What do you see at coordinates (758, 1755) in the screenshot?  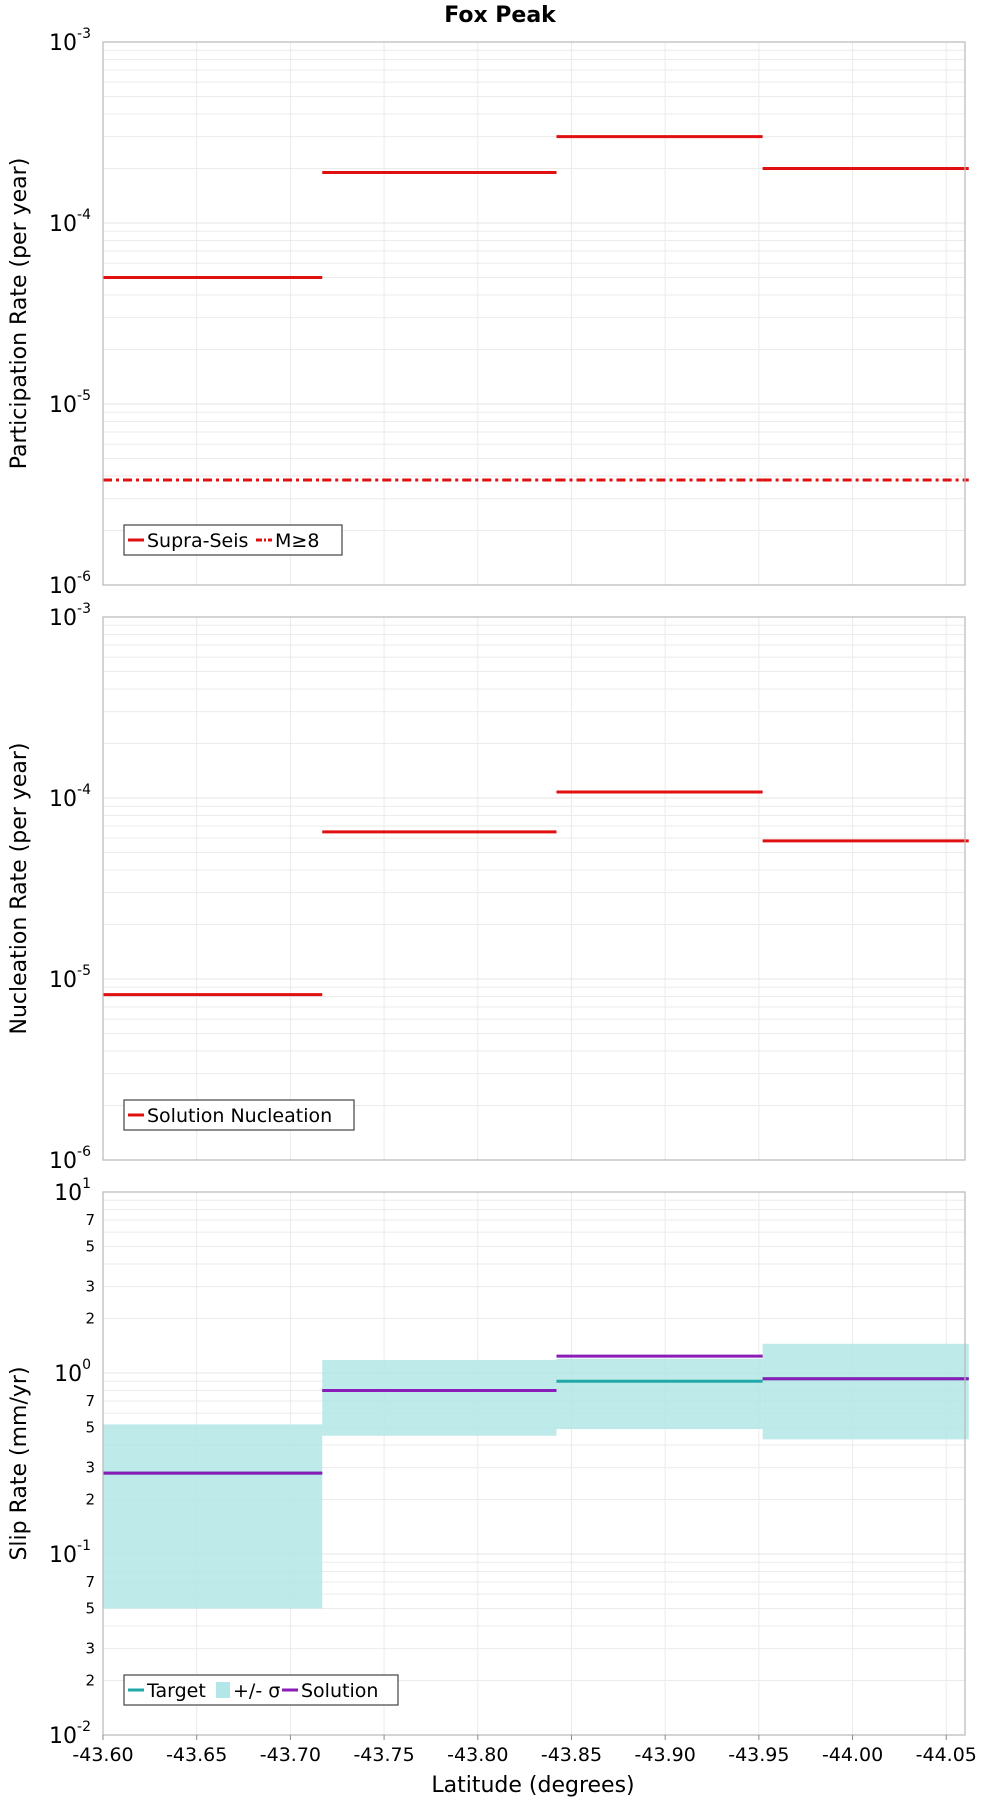 I see `x-tick-label: -43.95` at bounding box center [758, 1755].